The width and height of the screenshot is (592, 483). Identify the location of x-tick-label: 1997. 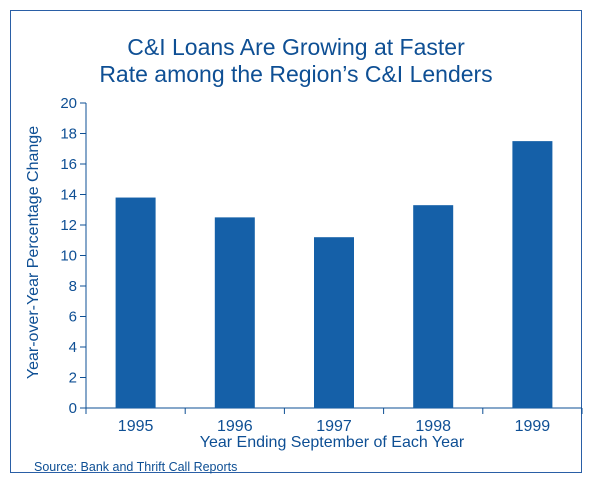
(334, 426).